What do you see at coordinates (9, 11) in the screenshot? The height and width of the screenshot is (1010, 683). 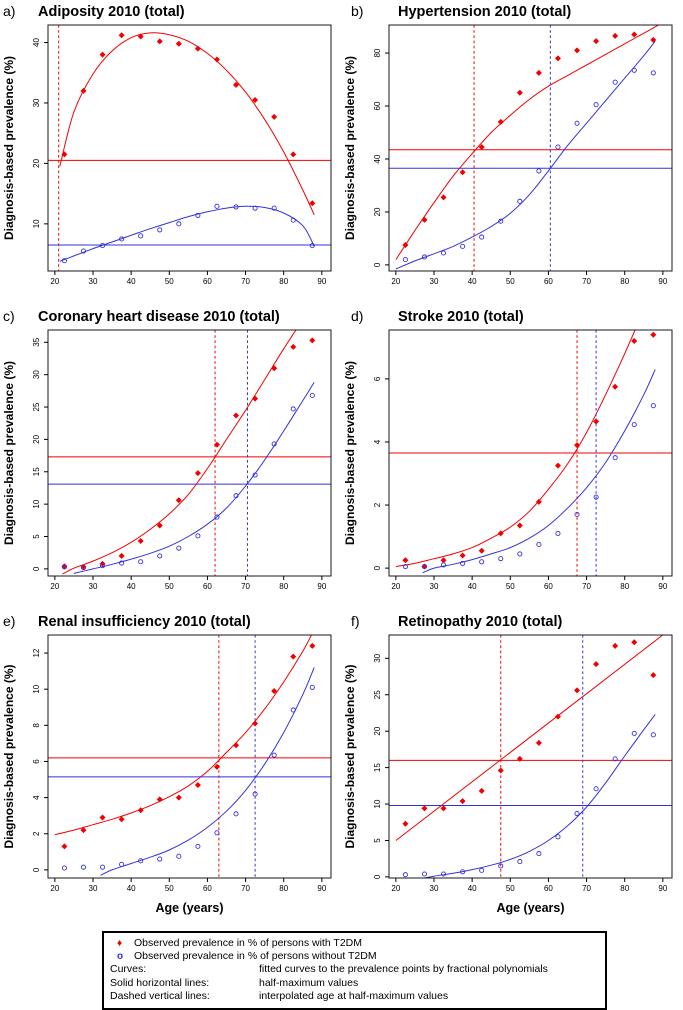 I see `panel-a-letter: a)` at bounding box center [9, 11].